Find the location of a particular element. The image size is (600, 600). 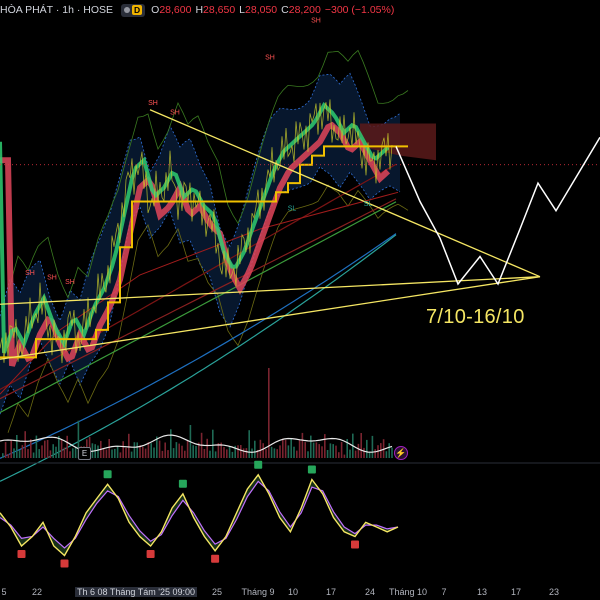

marker-sh-1: SH is located at coordinates (52, 277).